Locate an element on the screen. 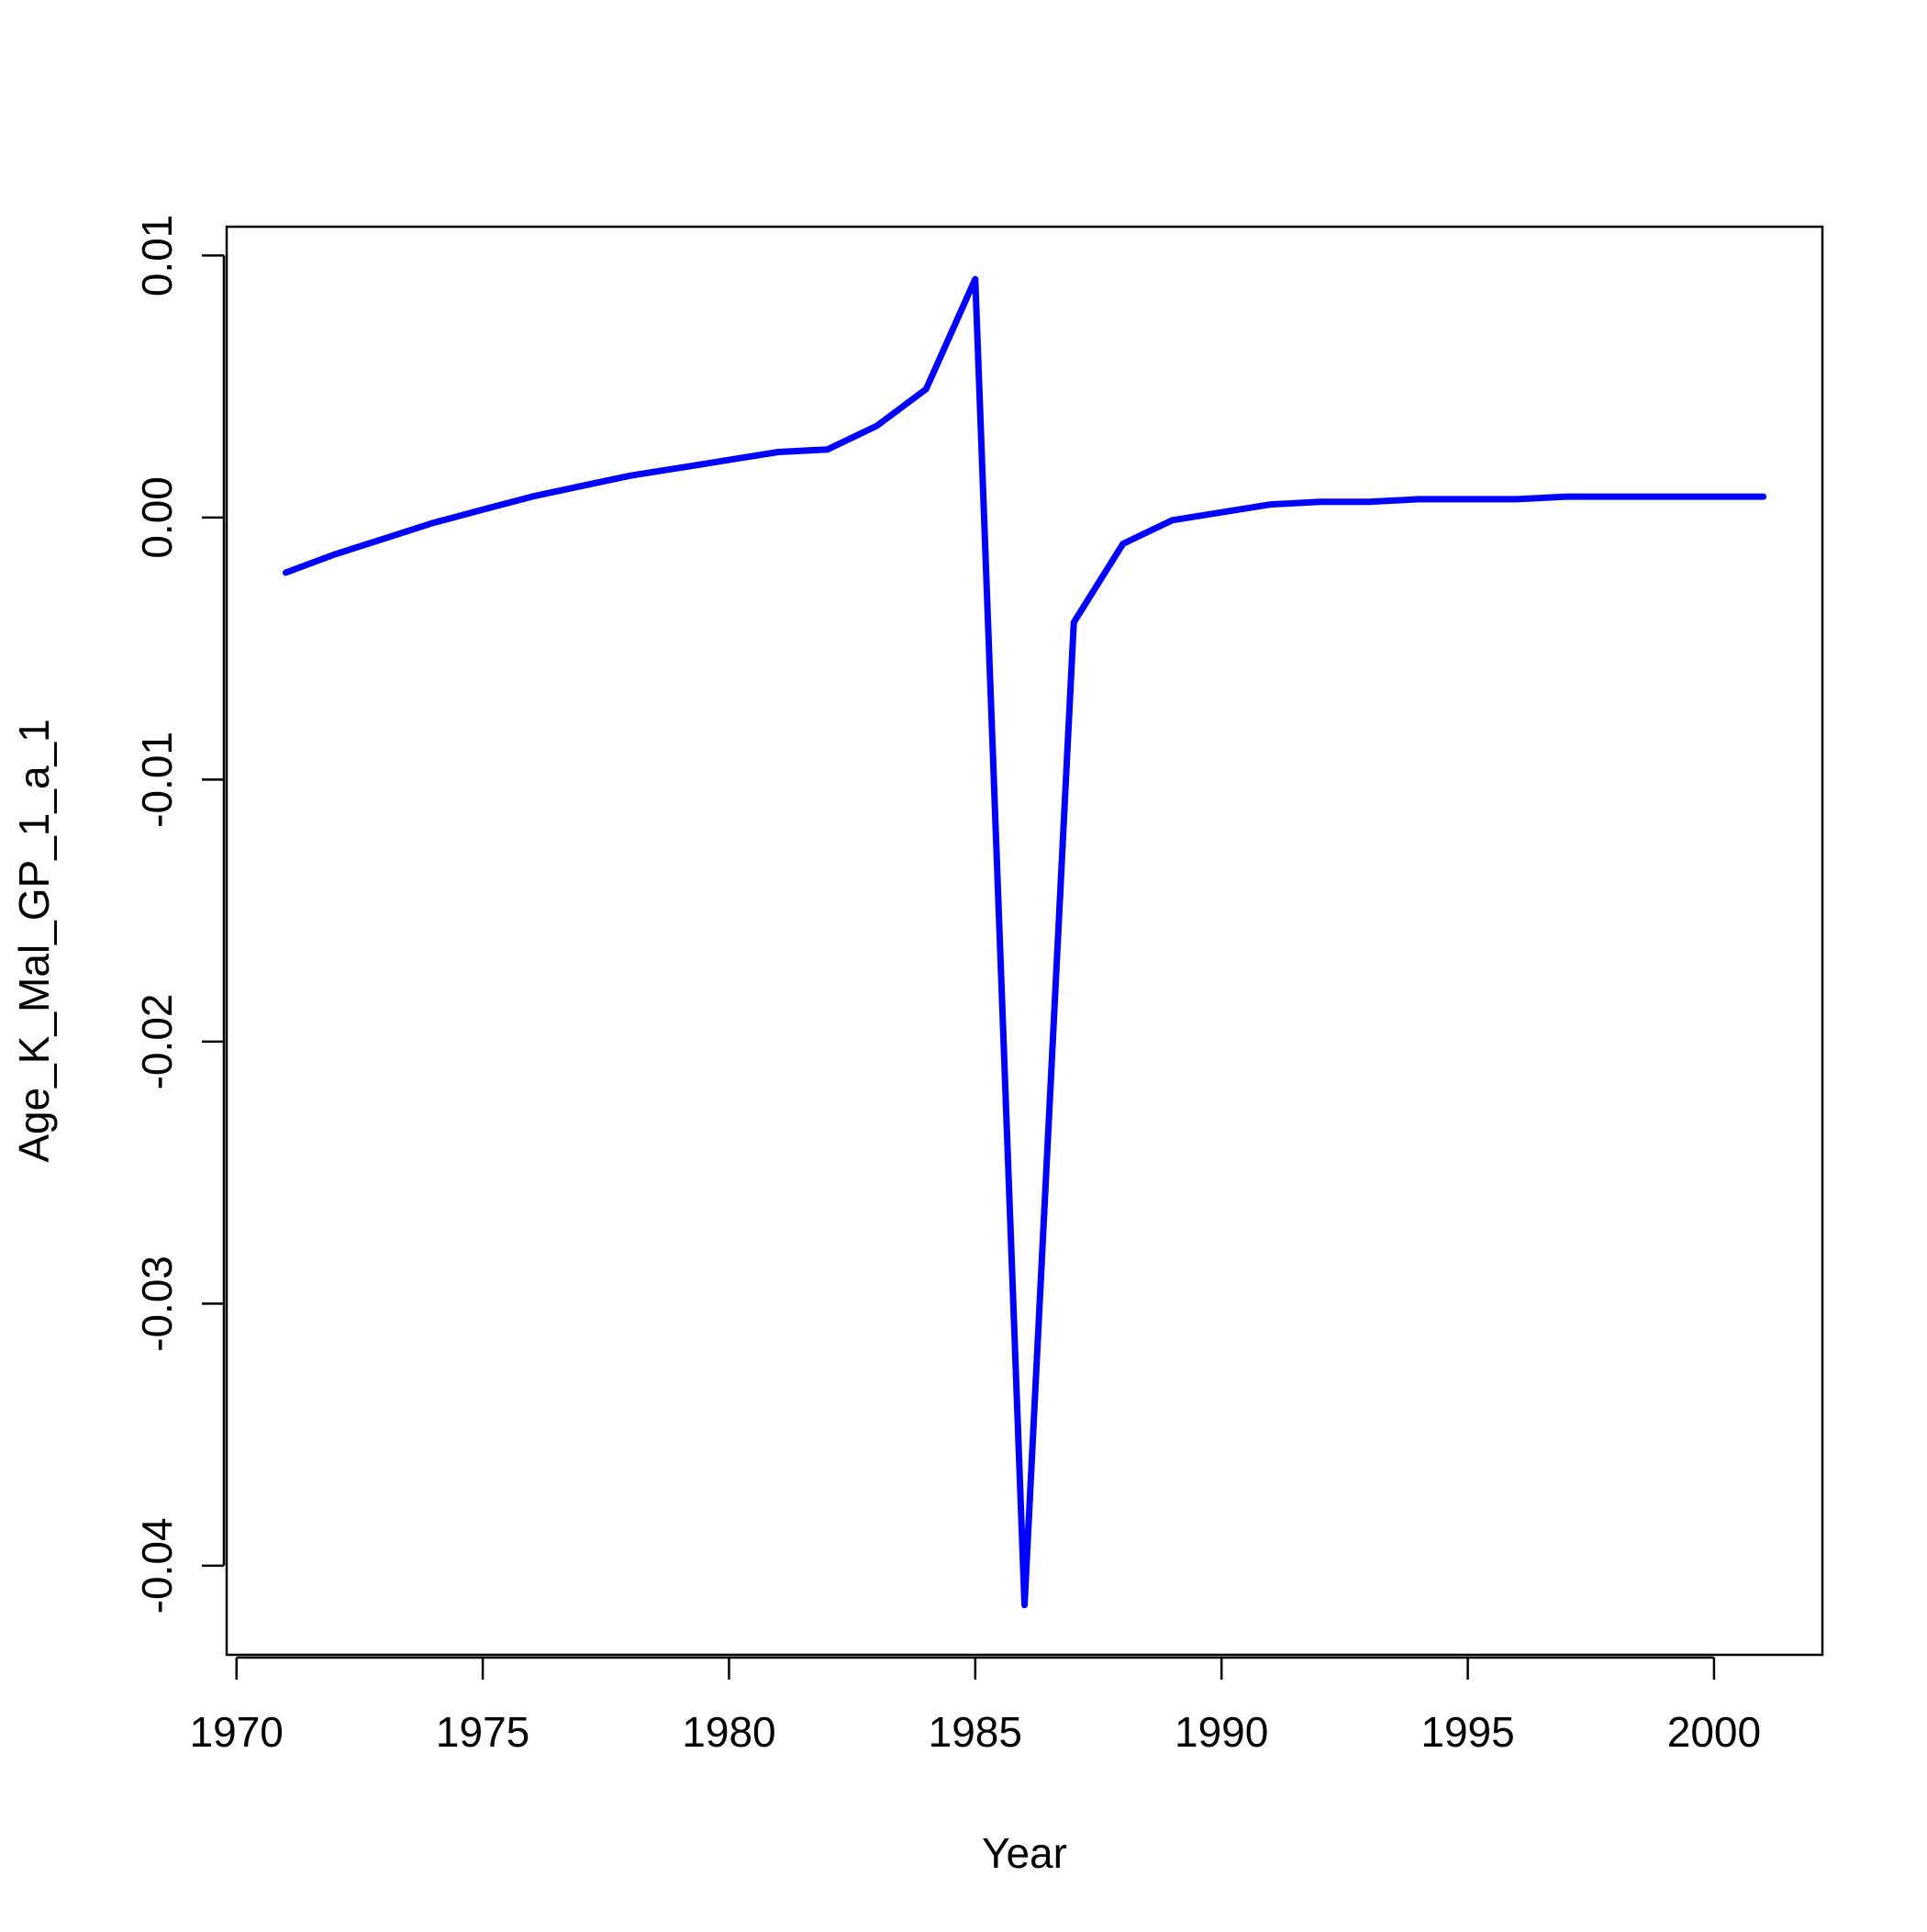  x-axis: 1970 1975 1980 1985 1990 1995 2000 is located at coordinates (975, 1706).